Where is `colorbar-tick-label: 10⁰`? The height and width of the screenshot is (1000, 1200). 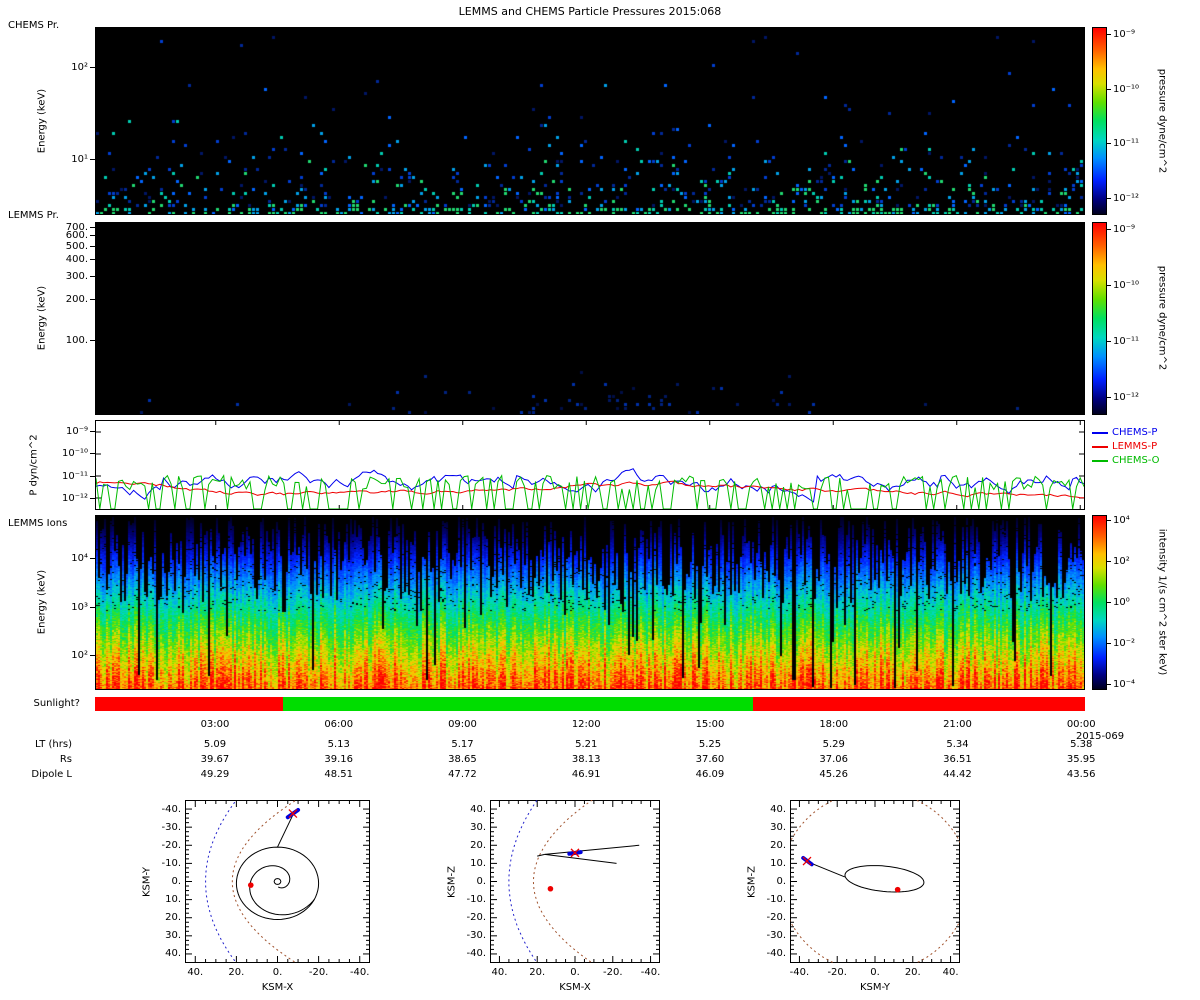 colorbar-tick-label: 10⁰ is located at coordinates (1121, 602).